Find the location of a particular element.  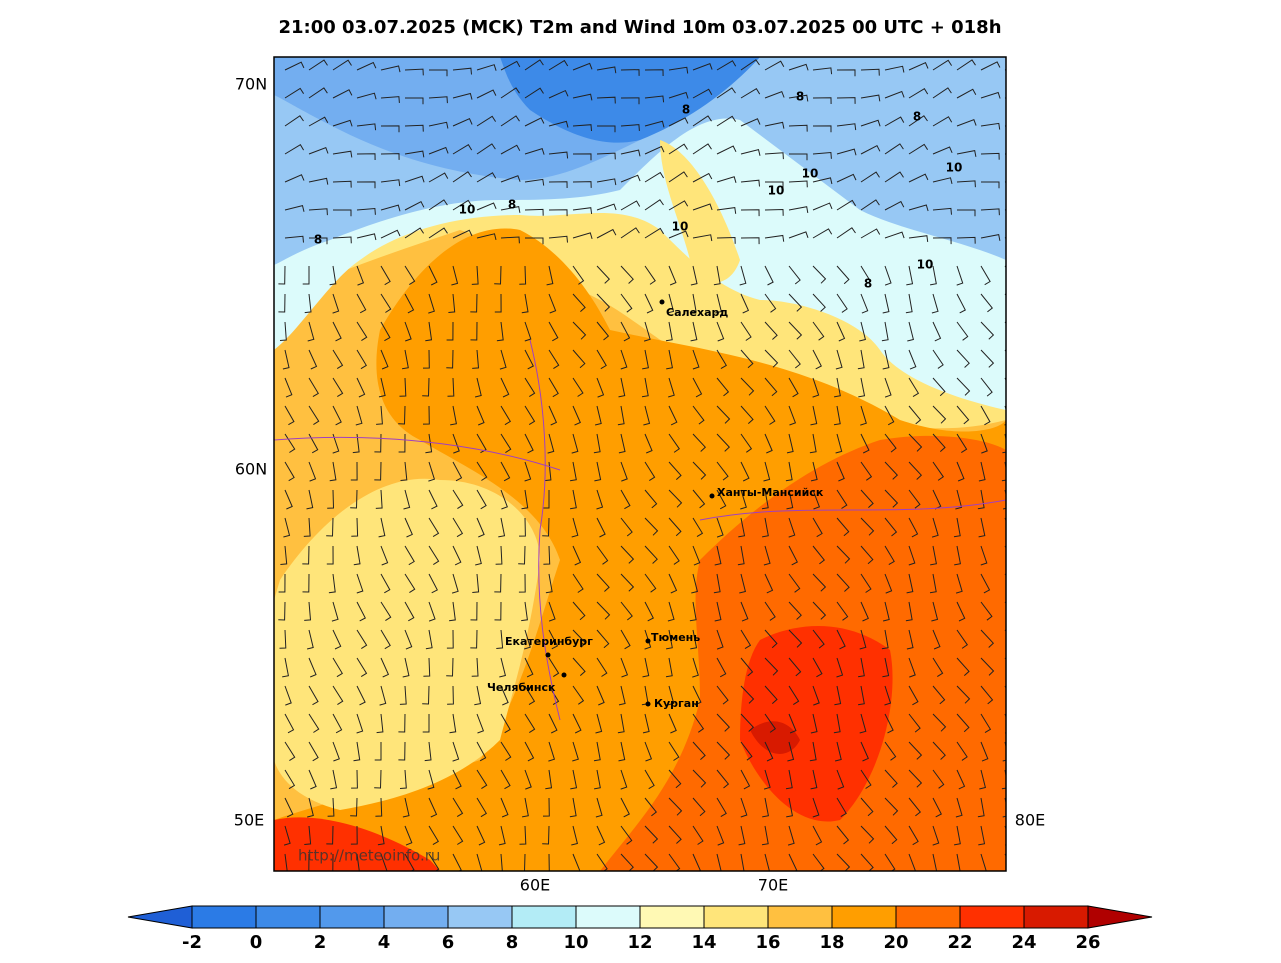

contour-label: 10 is located at coordinates (925, 265).